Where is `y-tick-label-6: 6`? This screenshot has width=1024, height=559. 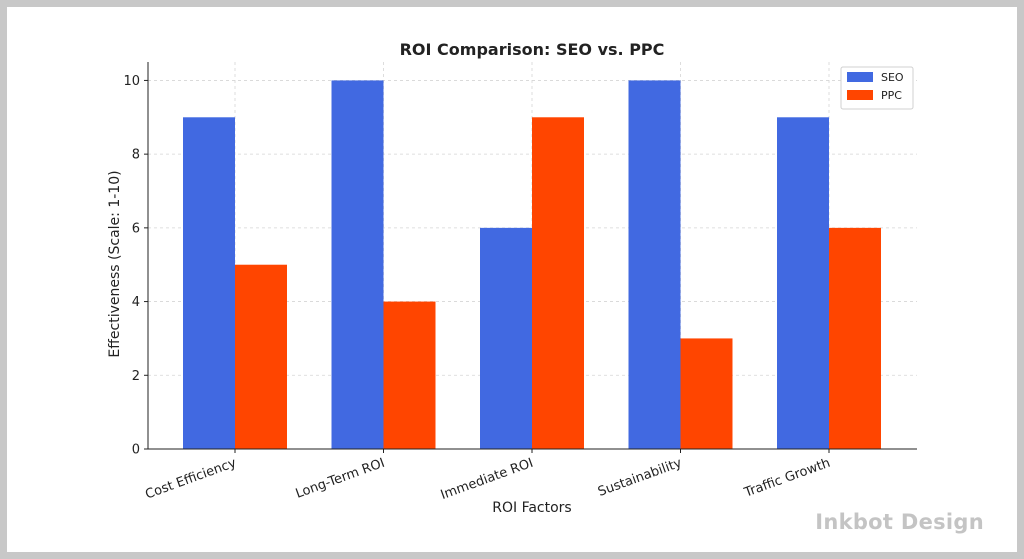 y-tick-label-6: 6 is located at coordinates (136, 228).